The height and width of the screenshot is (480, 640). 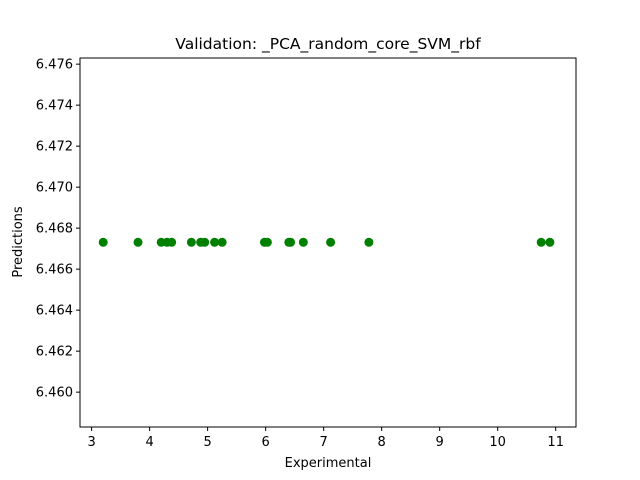 I want to click on x-tick-label: 10, so click(x=497, y=442).